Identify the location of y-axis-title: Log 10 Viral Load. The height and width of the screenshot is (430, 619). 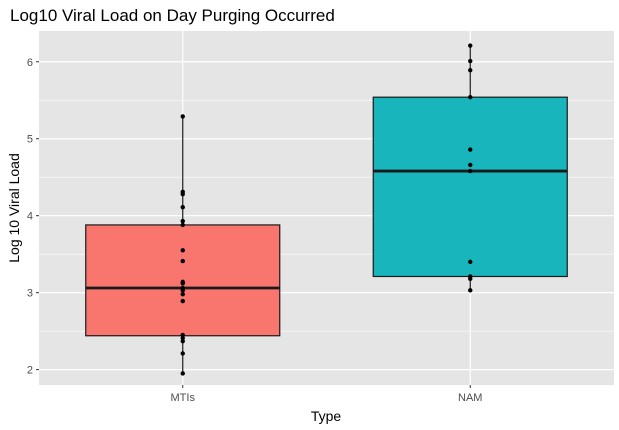
(14, 208).